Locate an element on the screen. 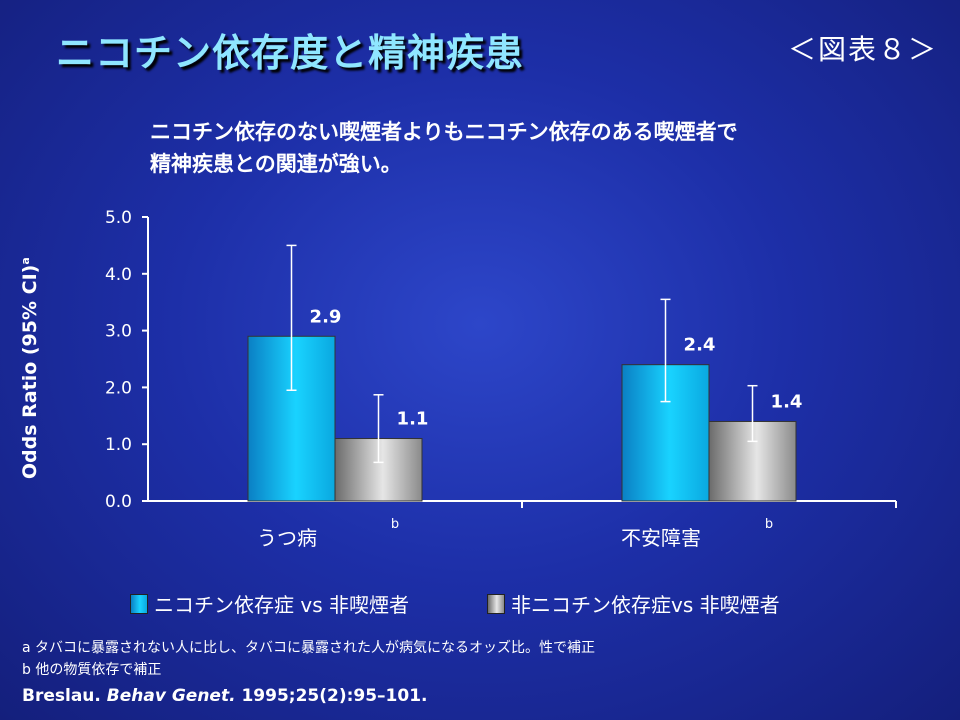 This screenshot has width=960, height=720. legend-swatch-non-nicotine is located at coordinates (495, 603).